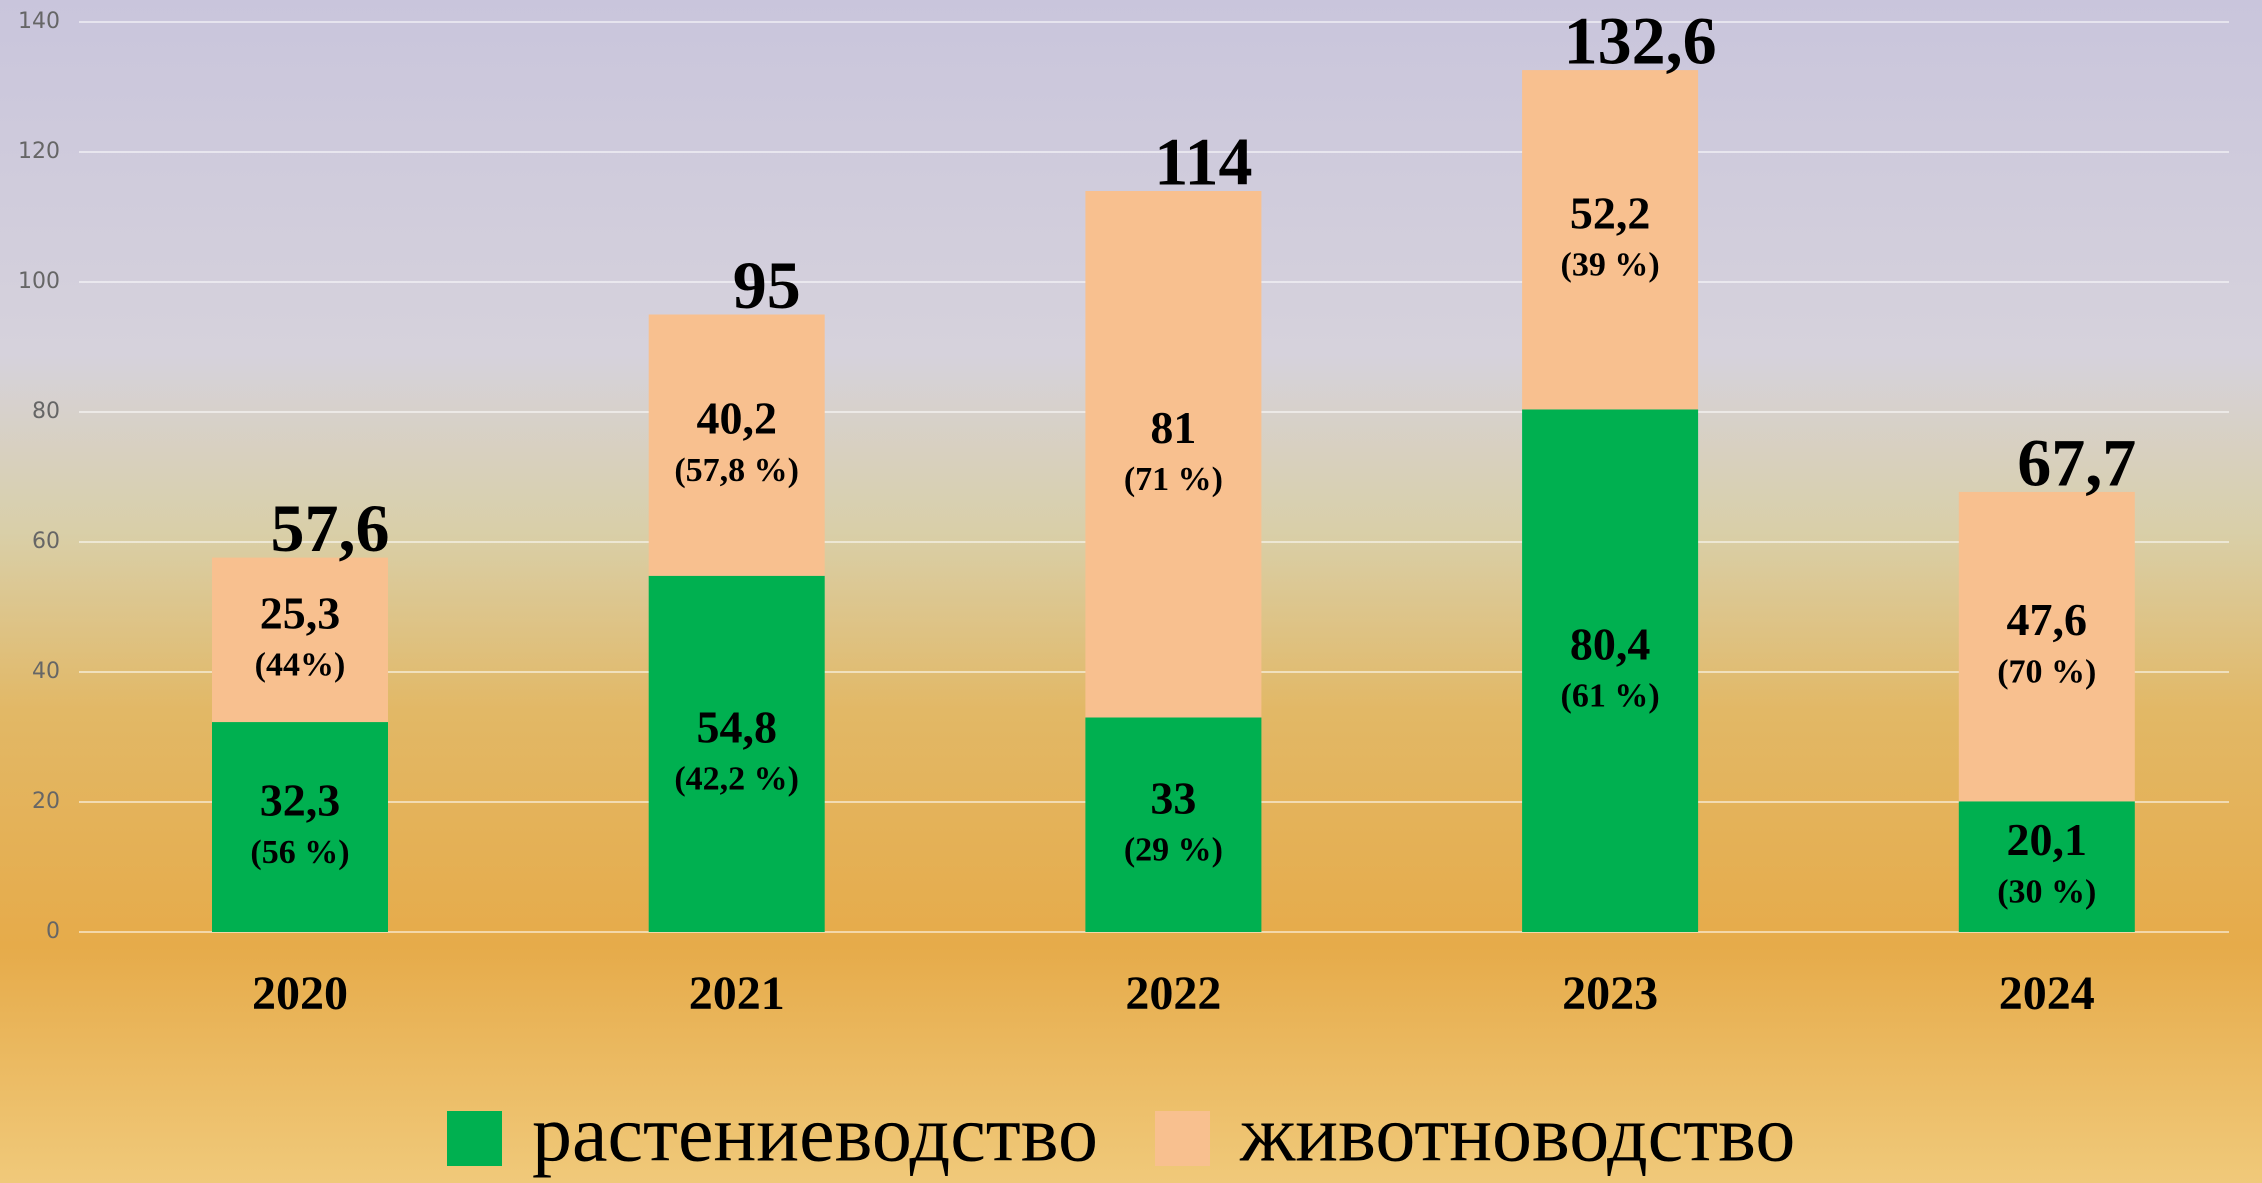  Describe the element at coordinates (1173, 427) in the screenshot. I see `value-label: 81` at that location.